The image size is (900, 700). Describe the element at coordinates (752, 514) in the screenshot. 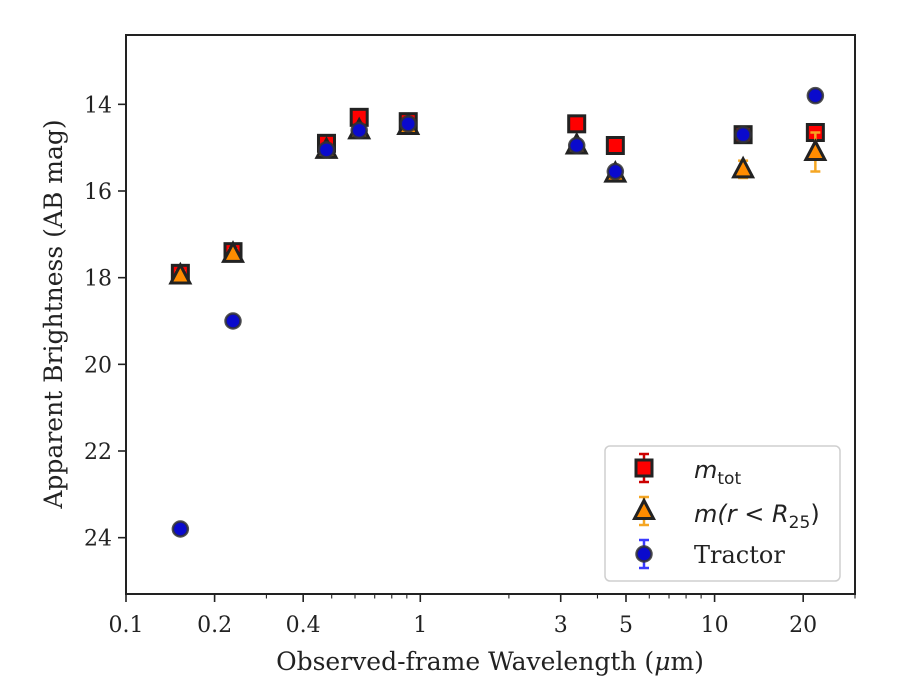

I see `legend-mr25-mid: (r < R` at that location.